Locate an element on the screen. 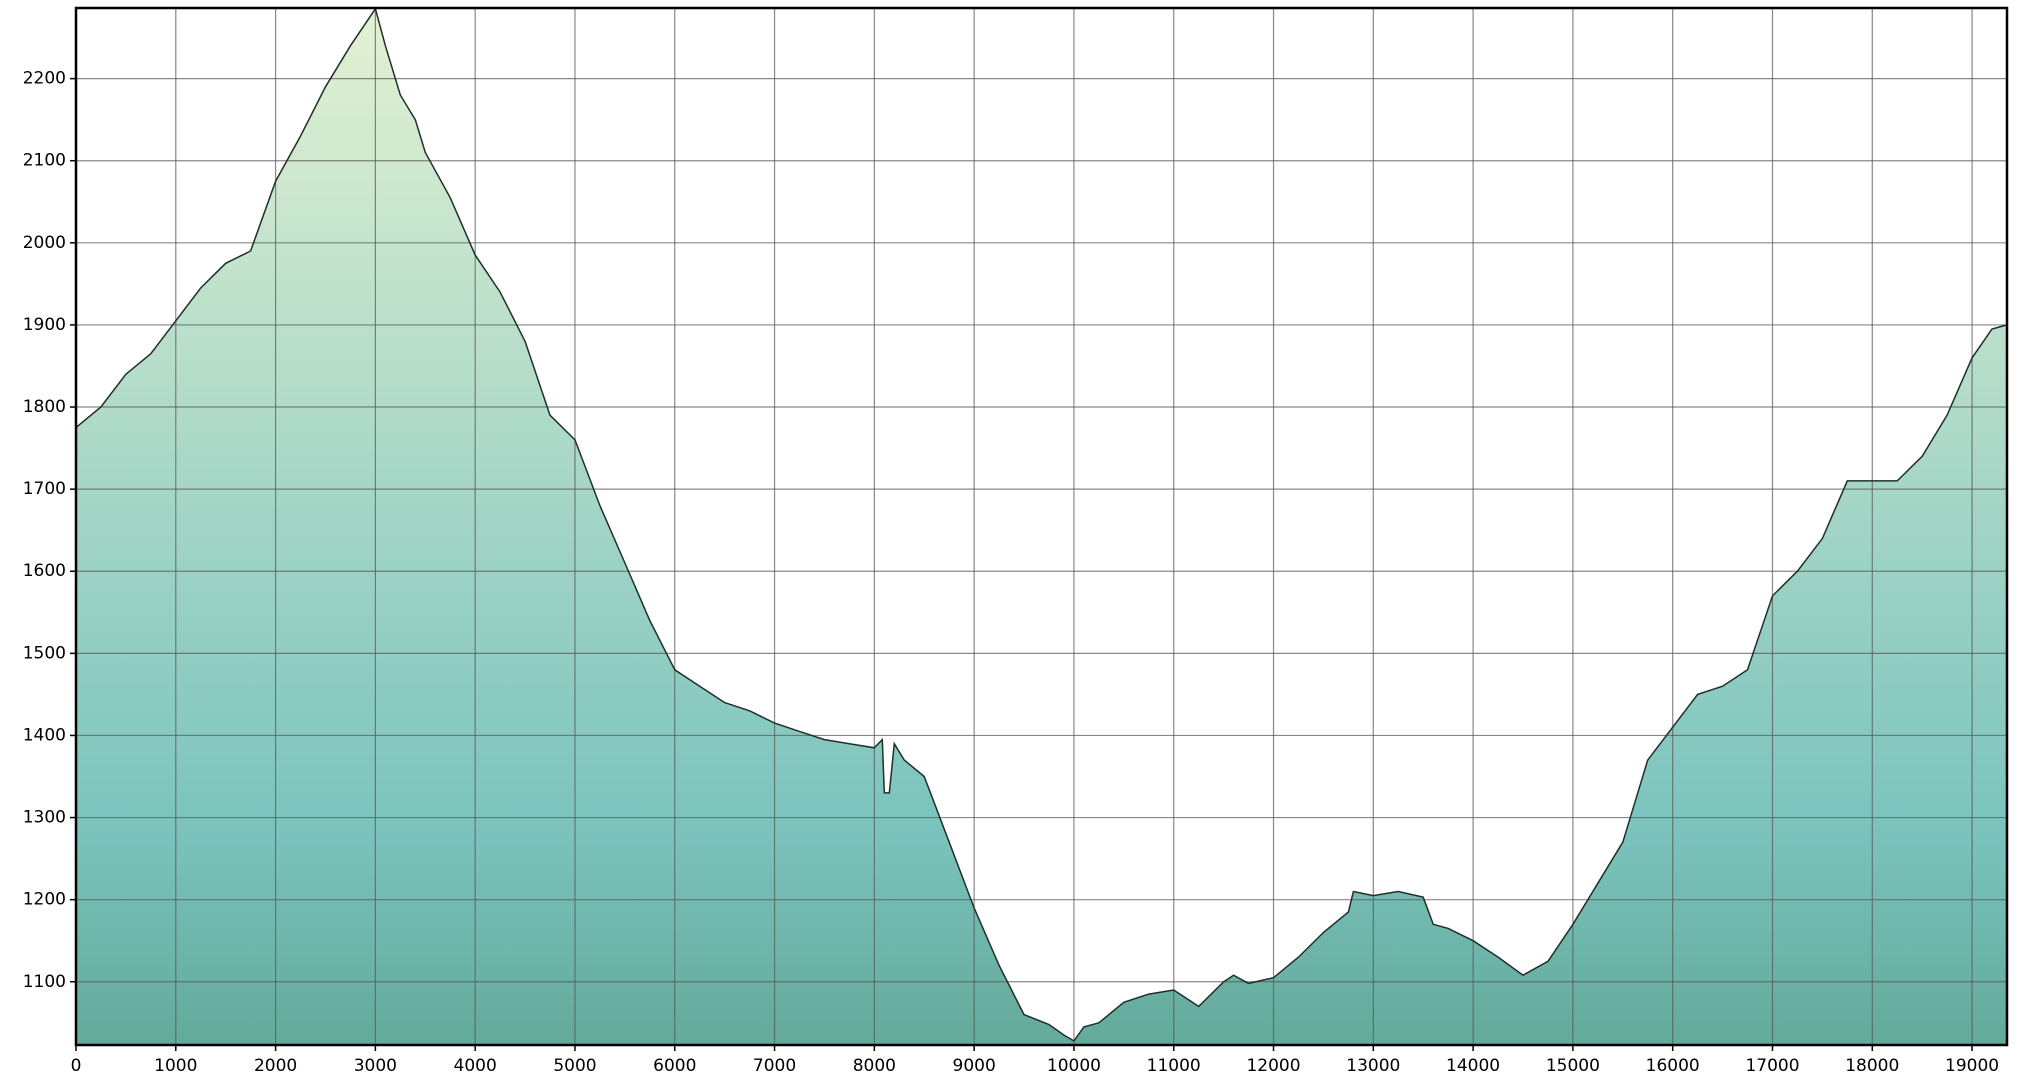  x-tick-label: 17000 is located at coordinates (1772, 1066).